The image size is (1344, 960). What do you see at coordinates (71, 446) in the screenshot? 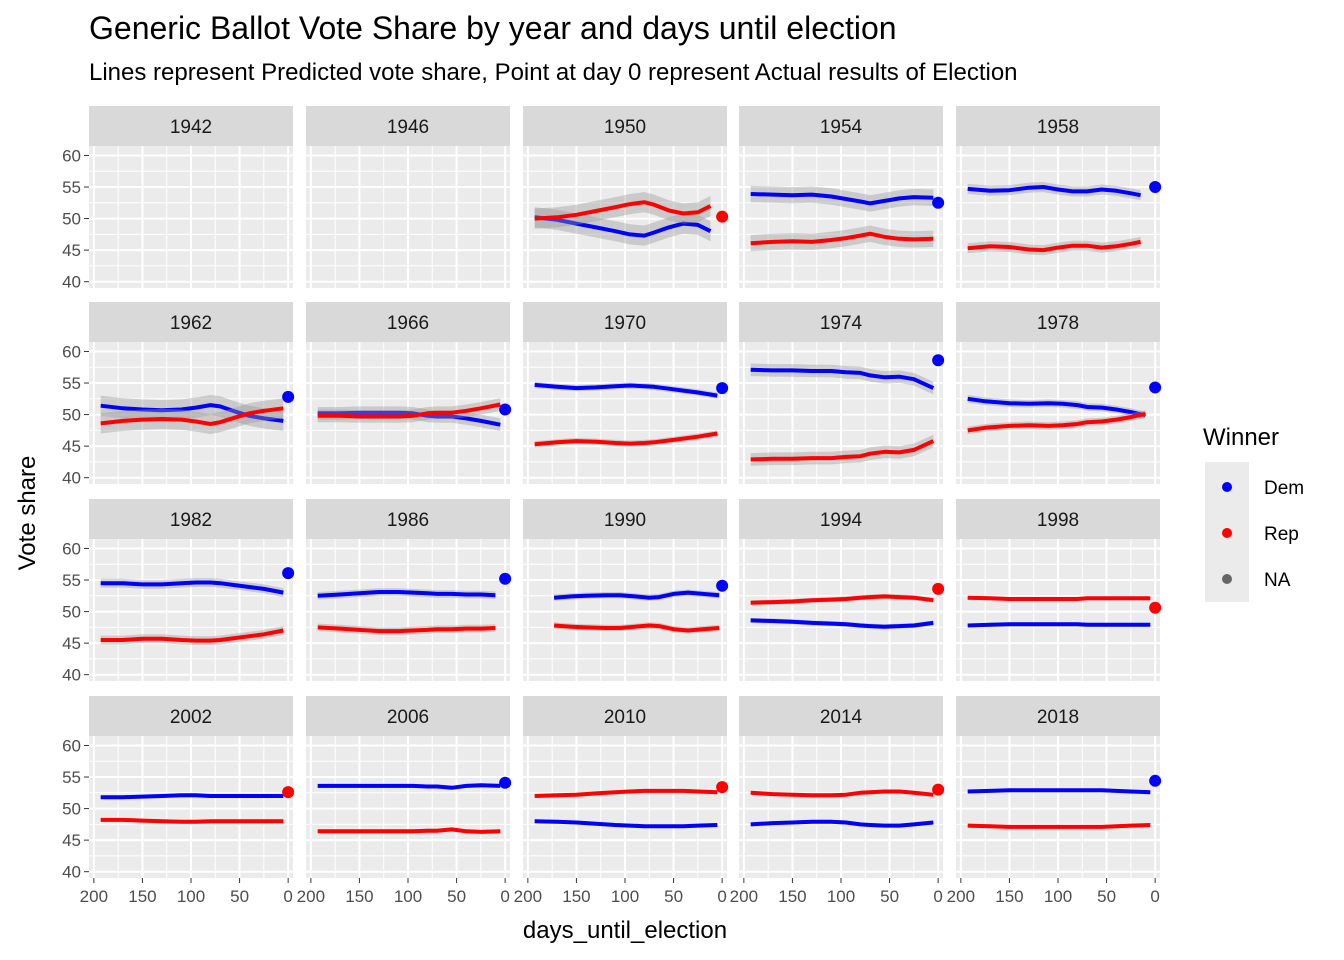
I see `y-tick-label: 45` at bounding box center [71, 446].